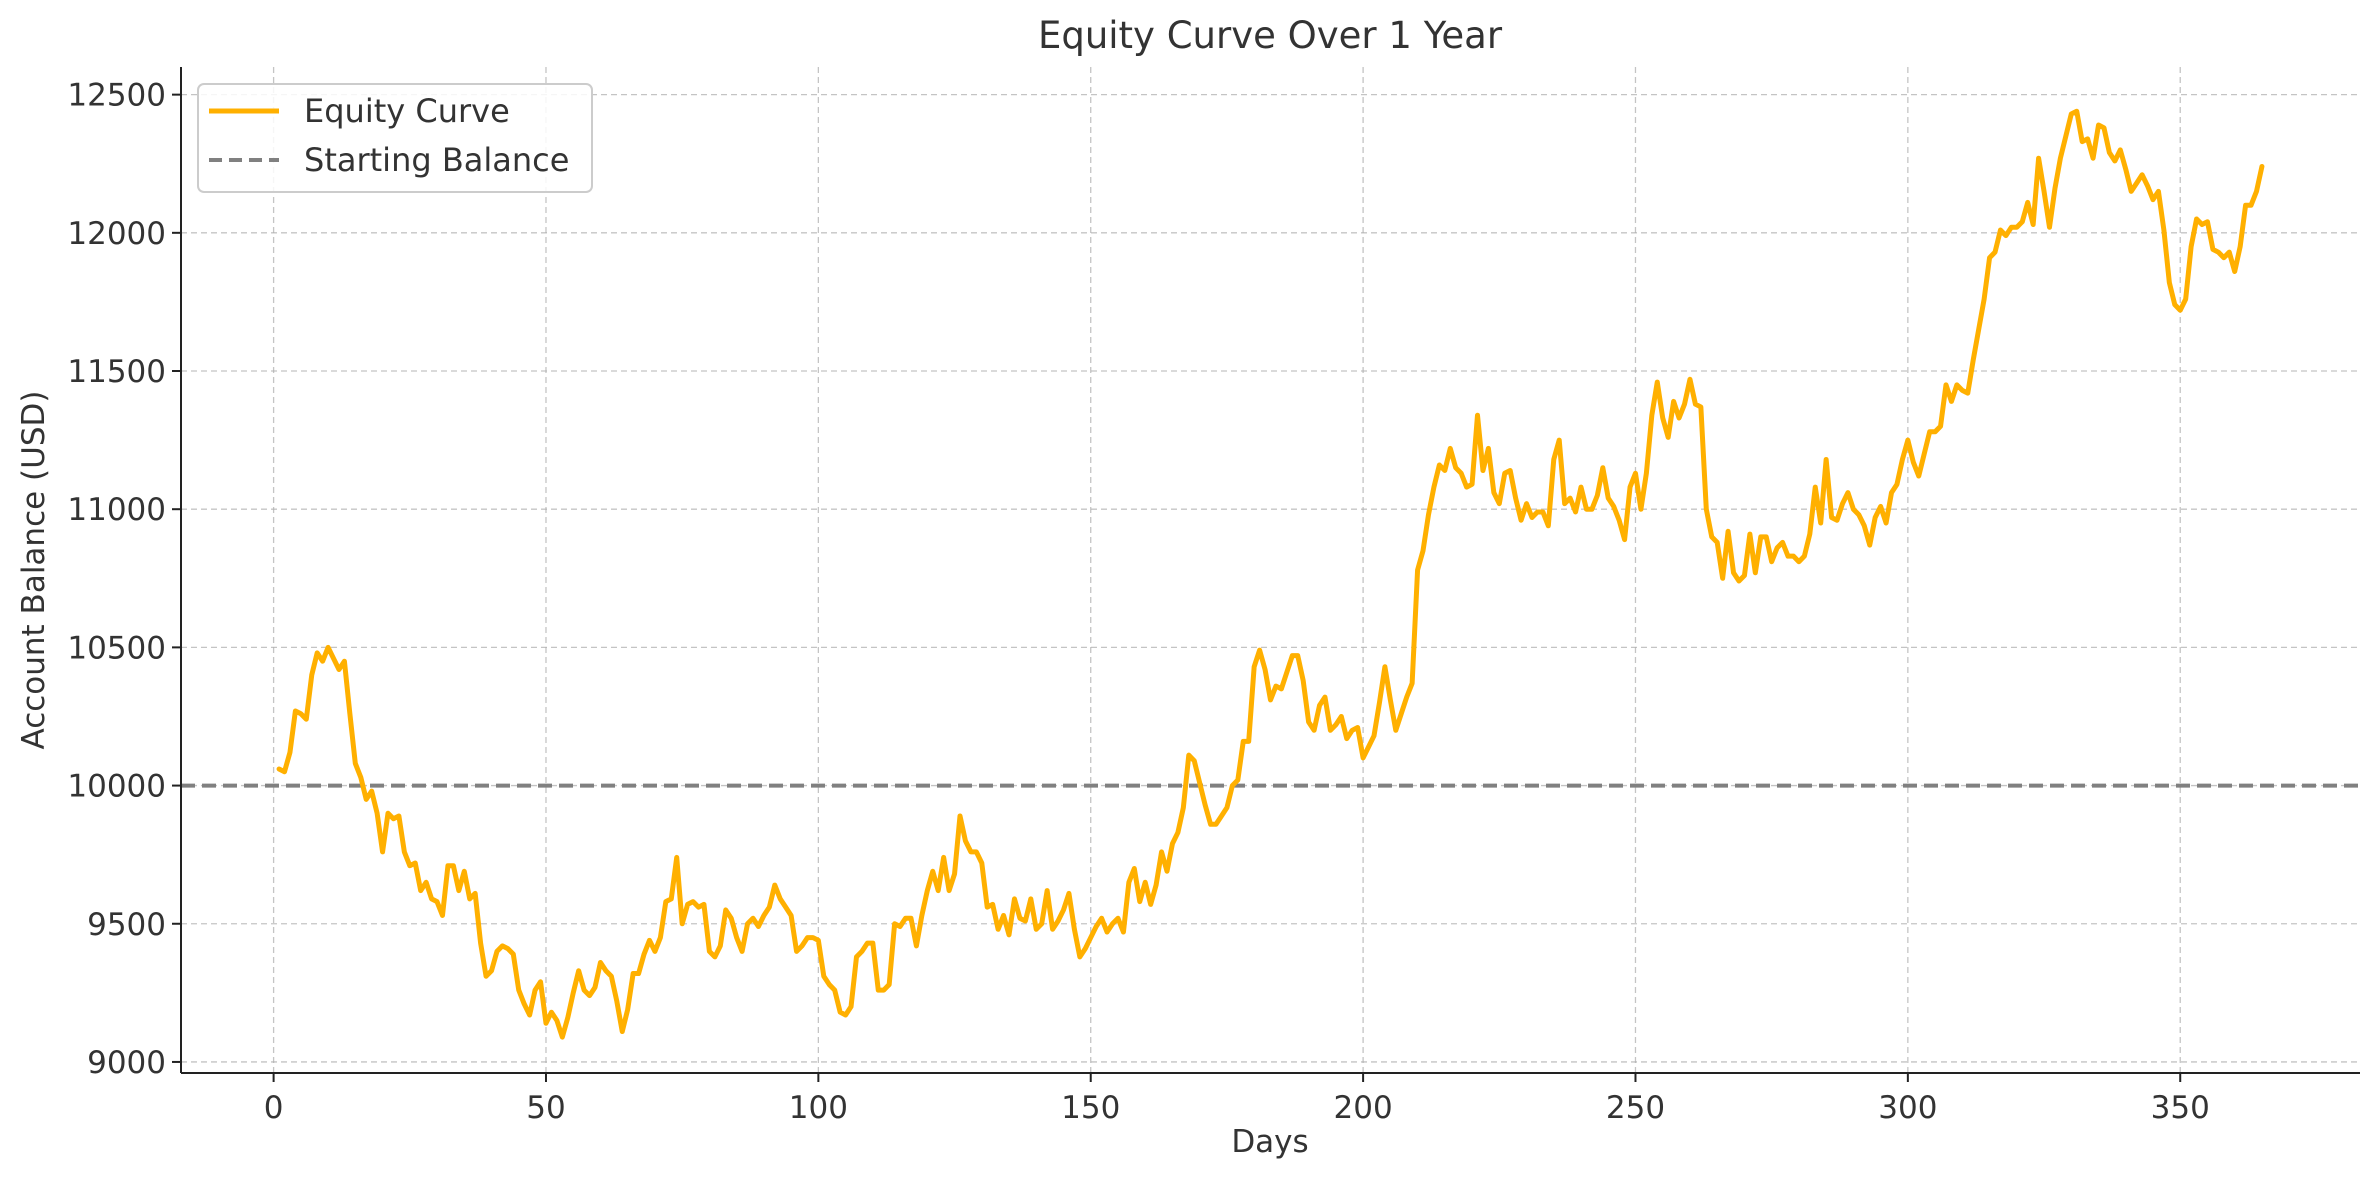  I want to click on legend-box, so click(395, 138).